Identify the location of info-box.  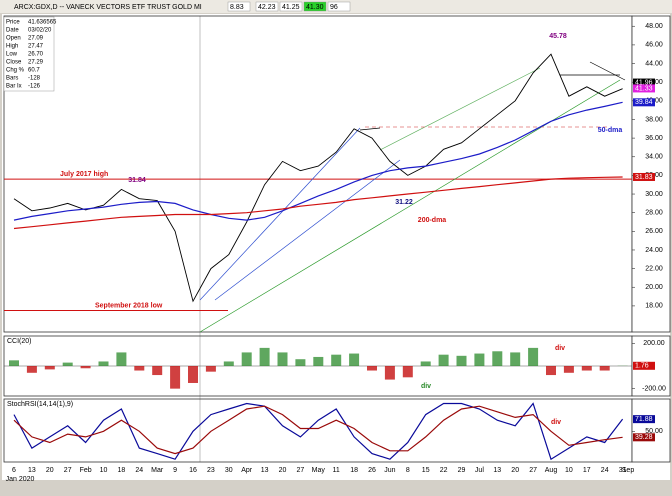
(29, 54).